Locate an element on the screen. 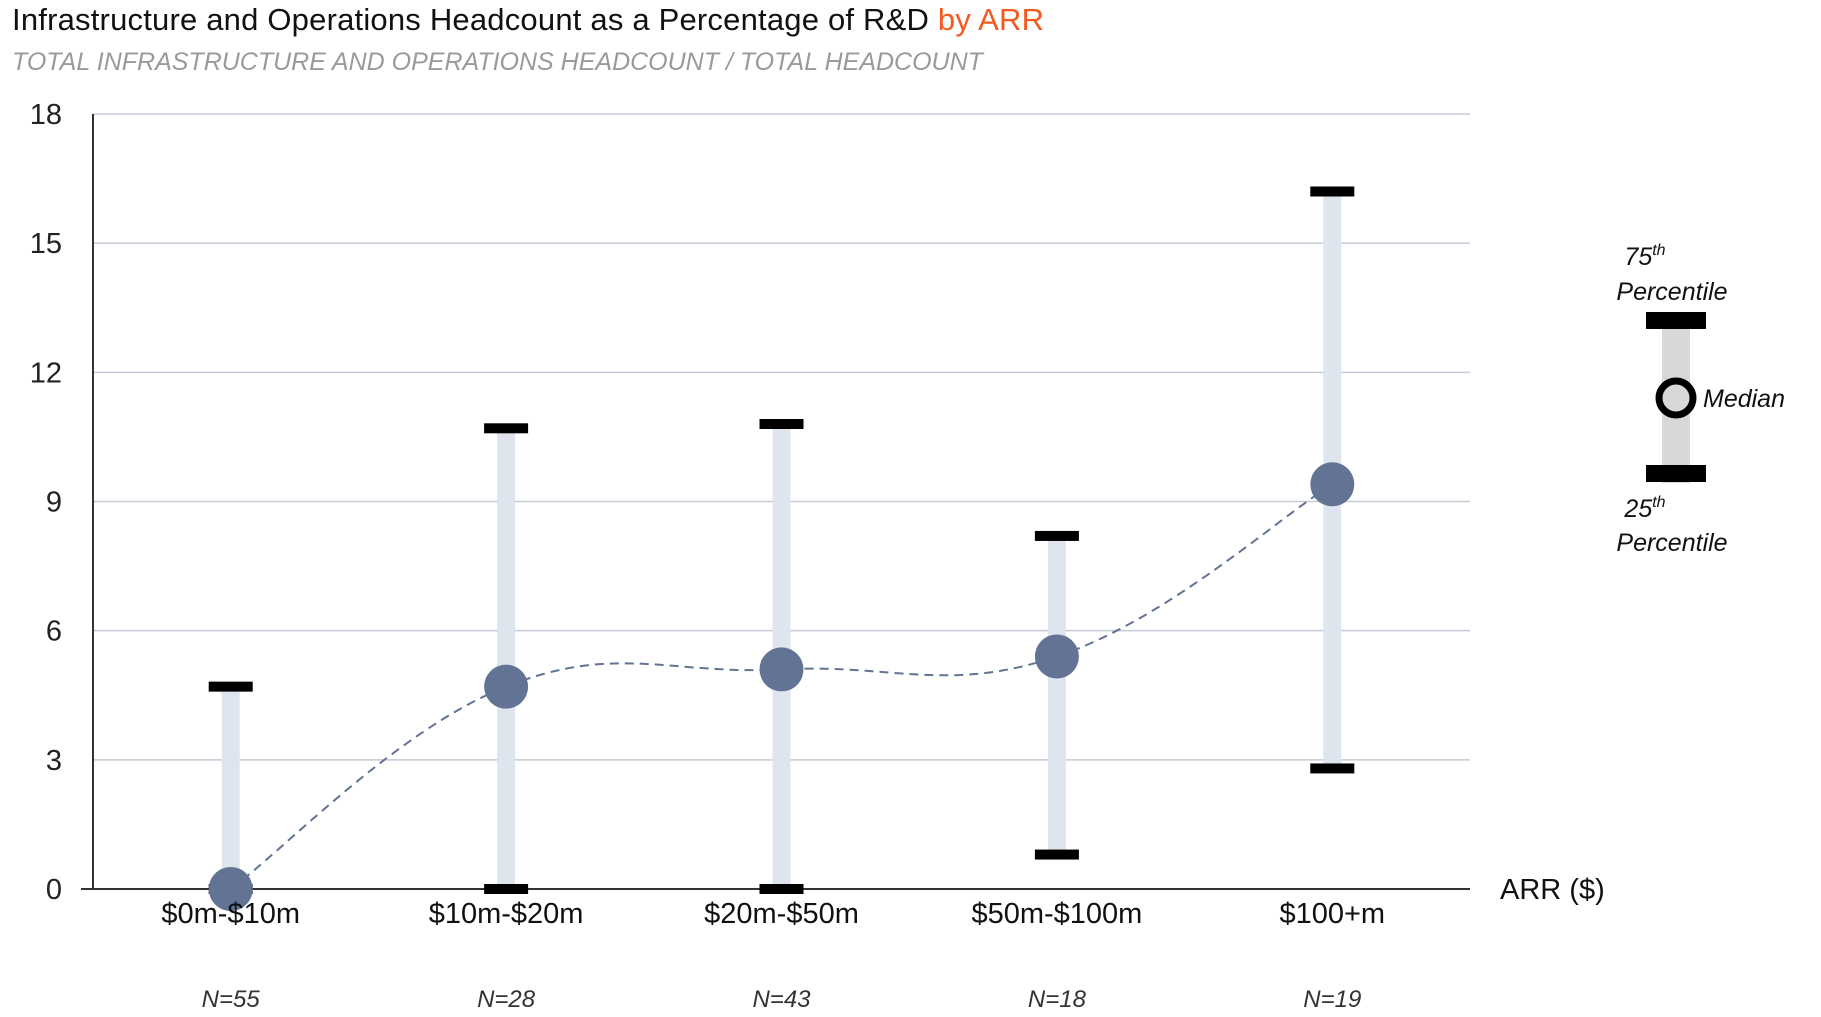 This screenshot has height=1017, width=1821. category-label: $20m-$50m is located at coordinates (781, 914).